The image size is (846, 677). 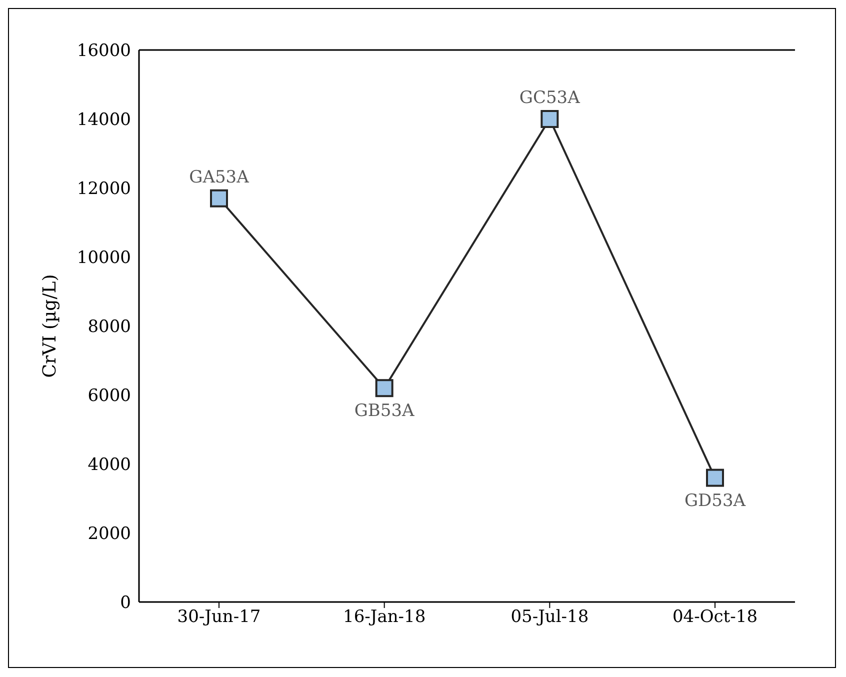 What do you see at coordinates (49, 326) in the screenshot?
I see `y-axis-title: CrVI (µg/L)` at bounding box center [49, 326].